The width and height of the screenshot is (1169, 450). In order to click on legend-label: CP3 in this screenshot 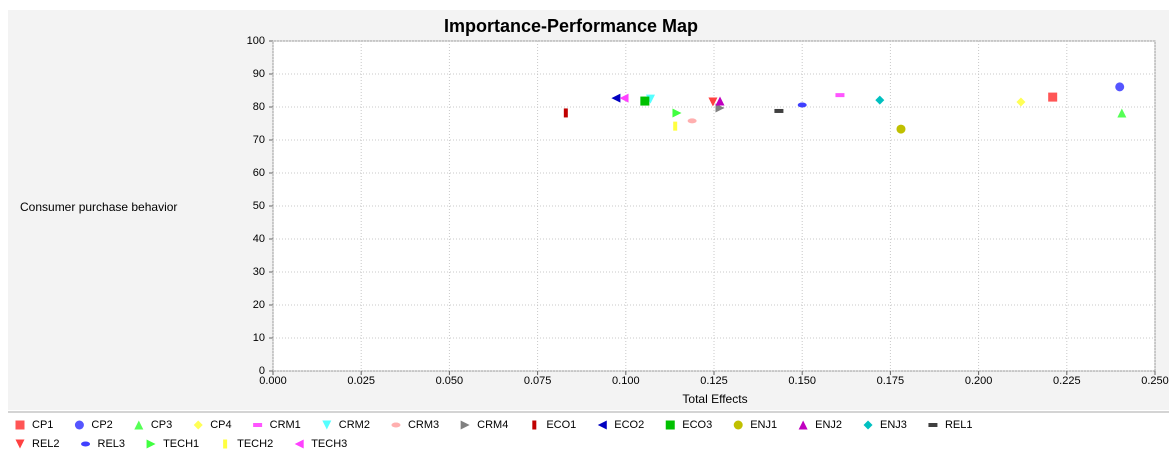, I will do `click(161, 425)`.